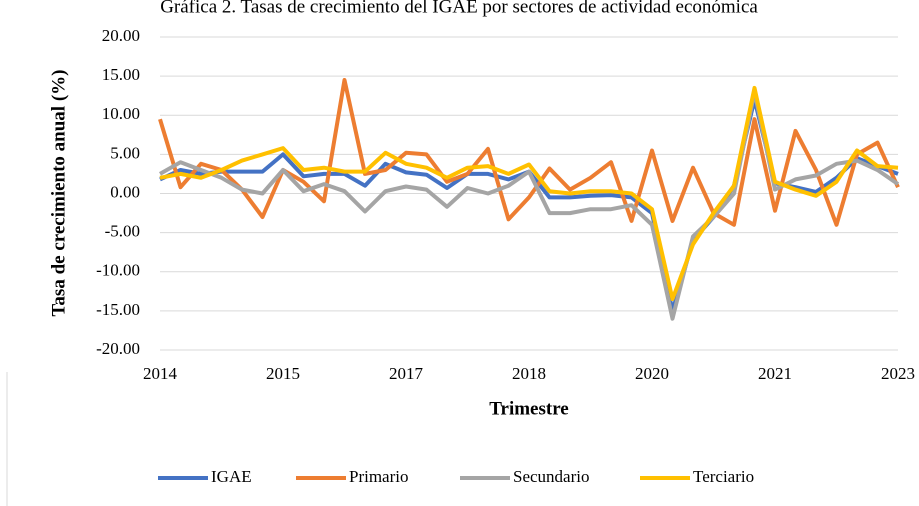 The image size is (919, 506). Describe the element at coordinates (122, 231) in the screenshot. I see `y-tick-label: -5.00` at that location.